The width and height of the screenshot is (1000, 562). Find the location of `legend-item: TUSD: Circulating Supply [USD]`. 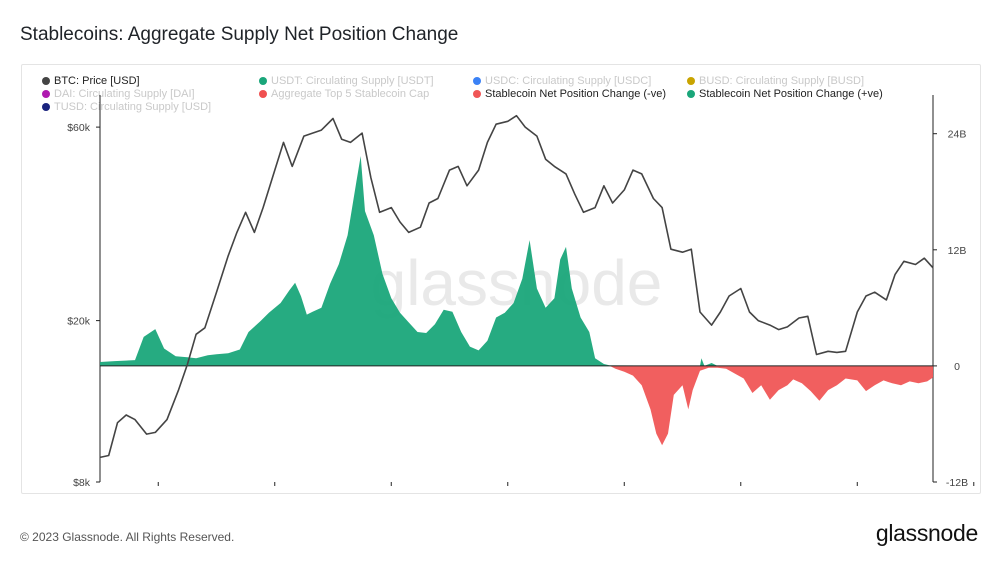

legend-item: TUSD: Circulating Supply [USD] is located at coordinates (126, 107).